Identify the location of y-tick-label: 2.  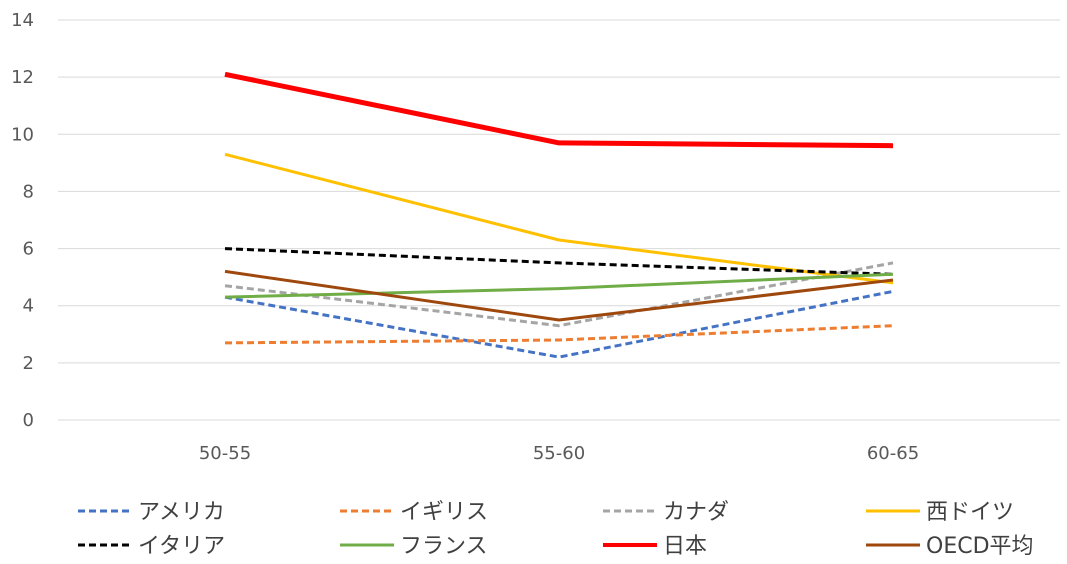
(28, 363).